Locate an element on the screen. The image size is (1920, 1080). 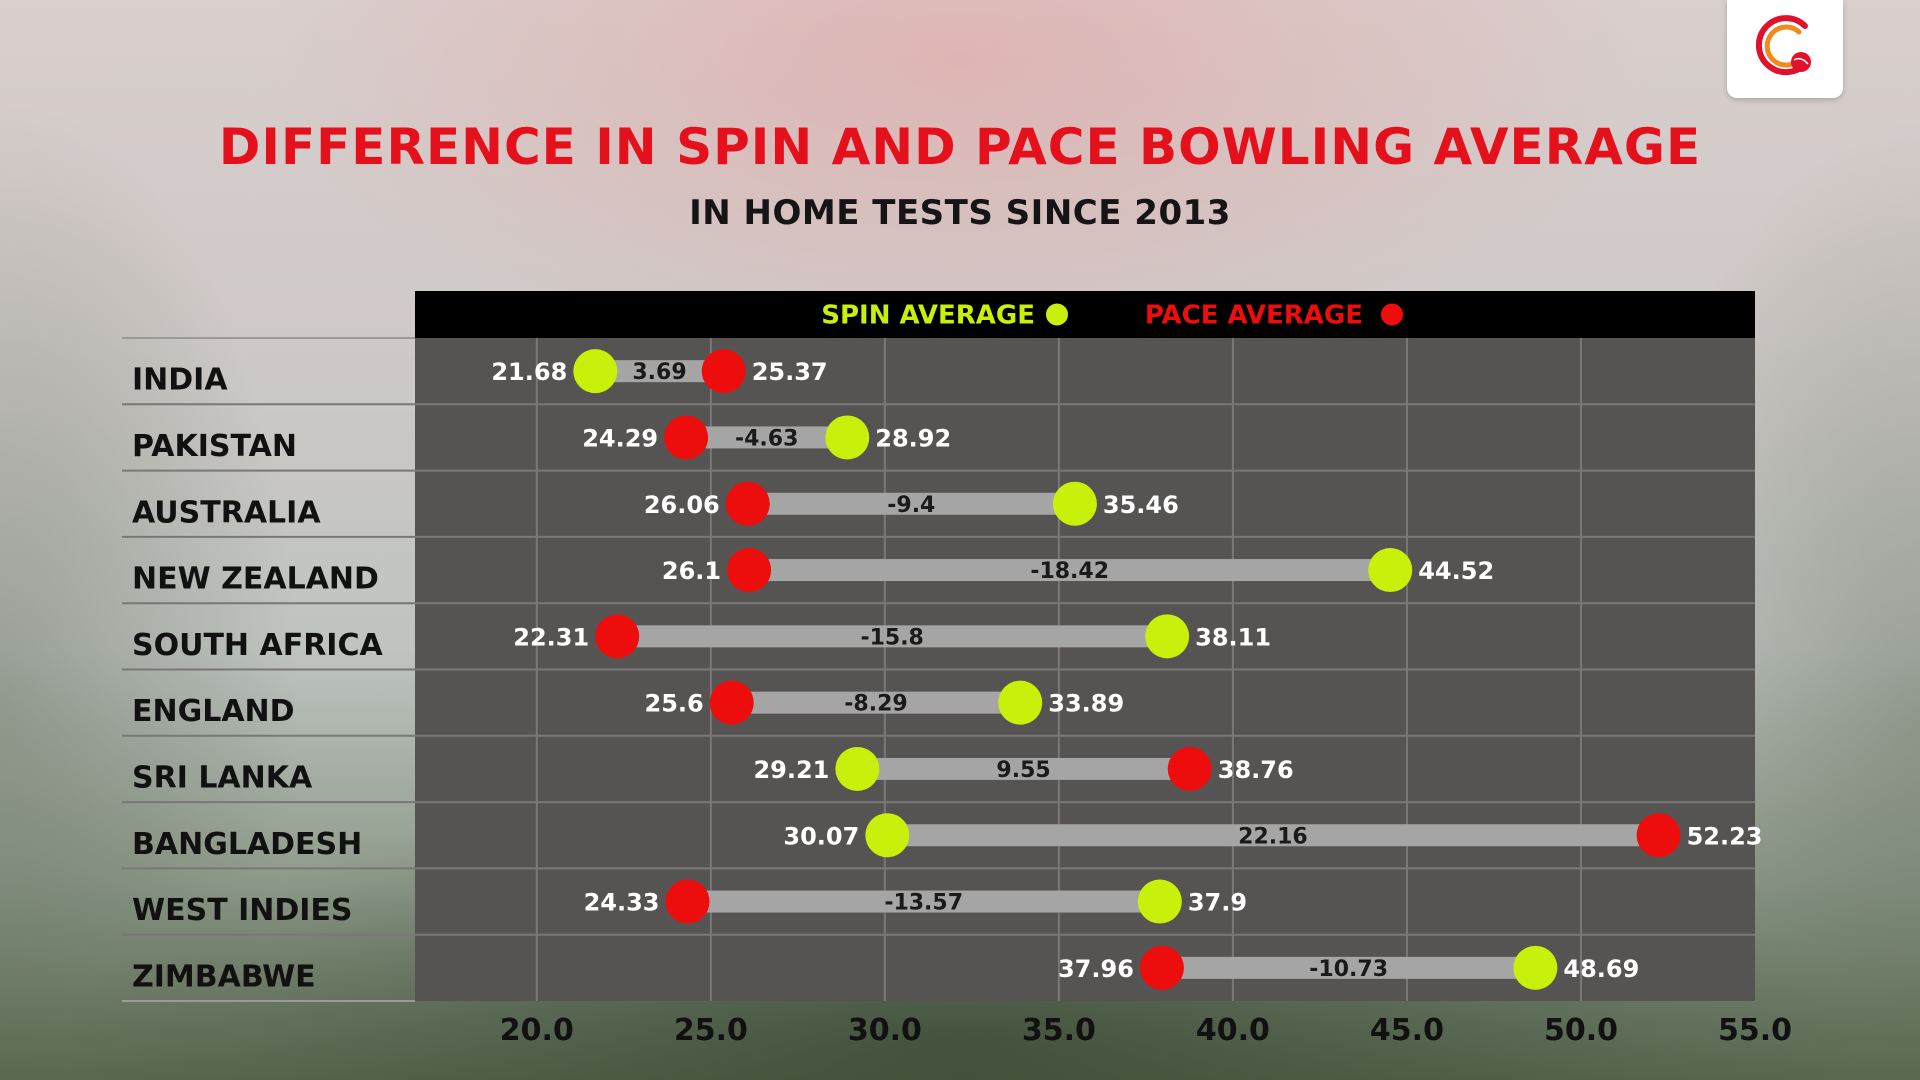
legend-label-pace: PACE AVERAGE is located at coordinates (1254, 316).